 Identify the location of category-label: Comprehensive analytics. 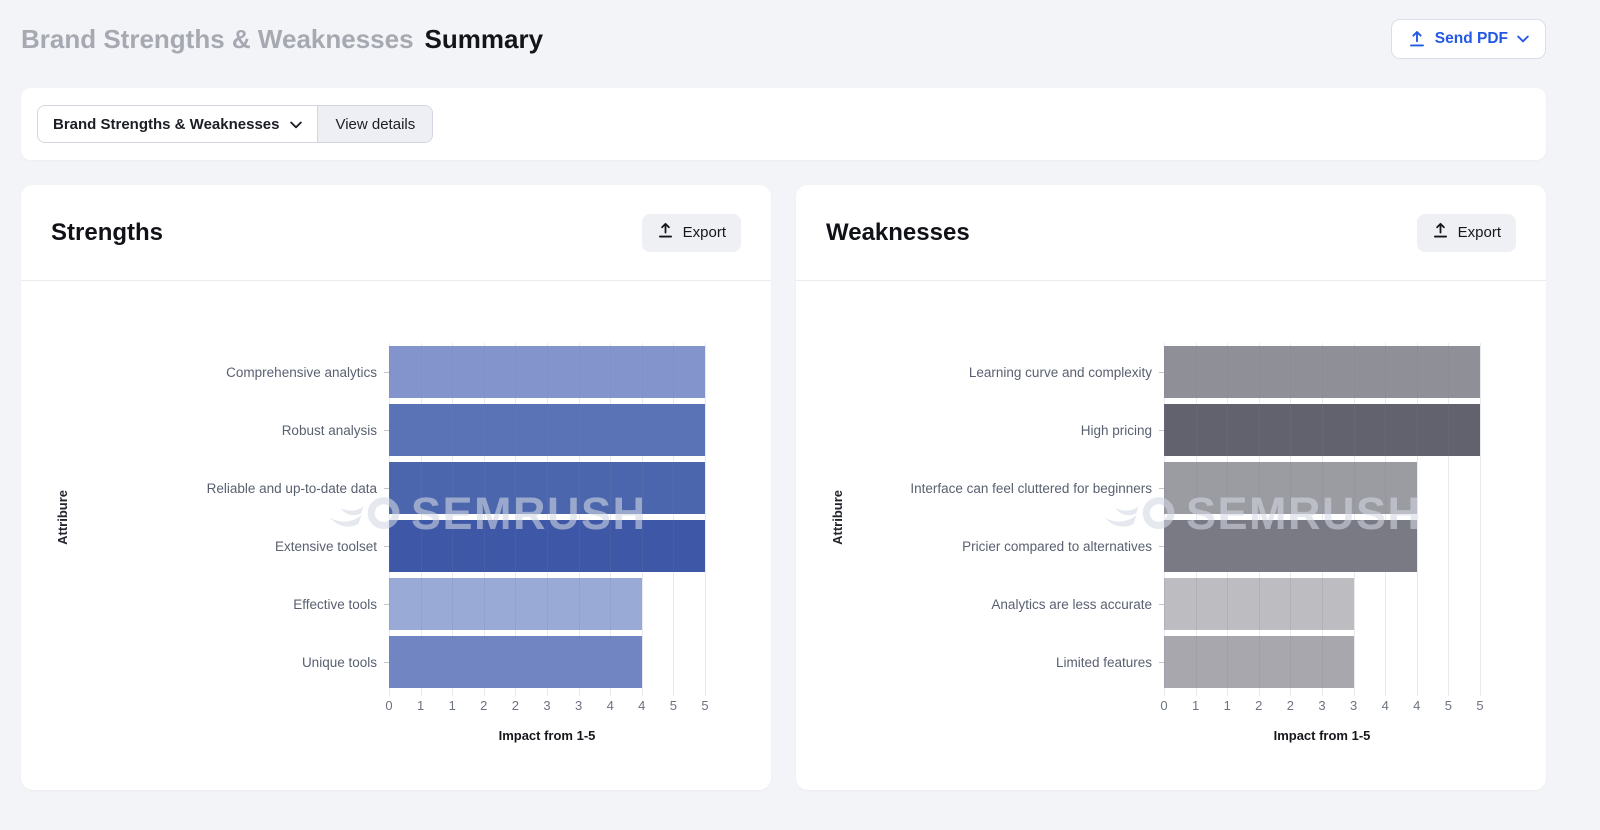
(307, 372).